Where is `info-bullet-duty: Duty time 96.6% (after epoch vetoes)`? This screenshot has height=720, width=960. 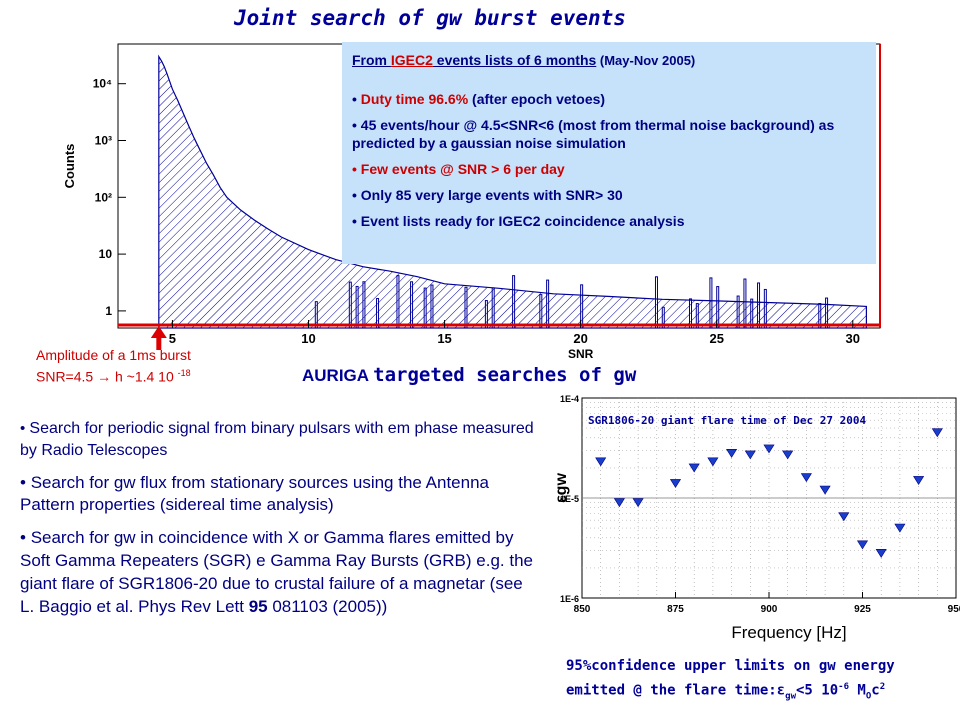 info-bullet-duty: Duty time 96.6% (after epoch vetoes) is located at coordinates (609, 99).